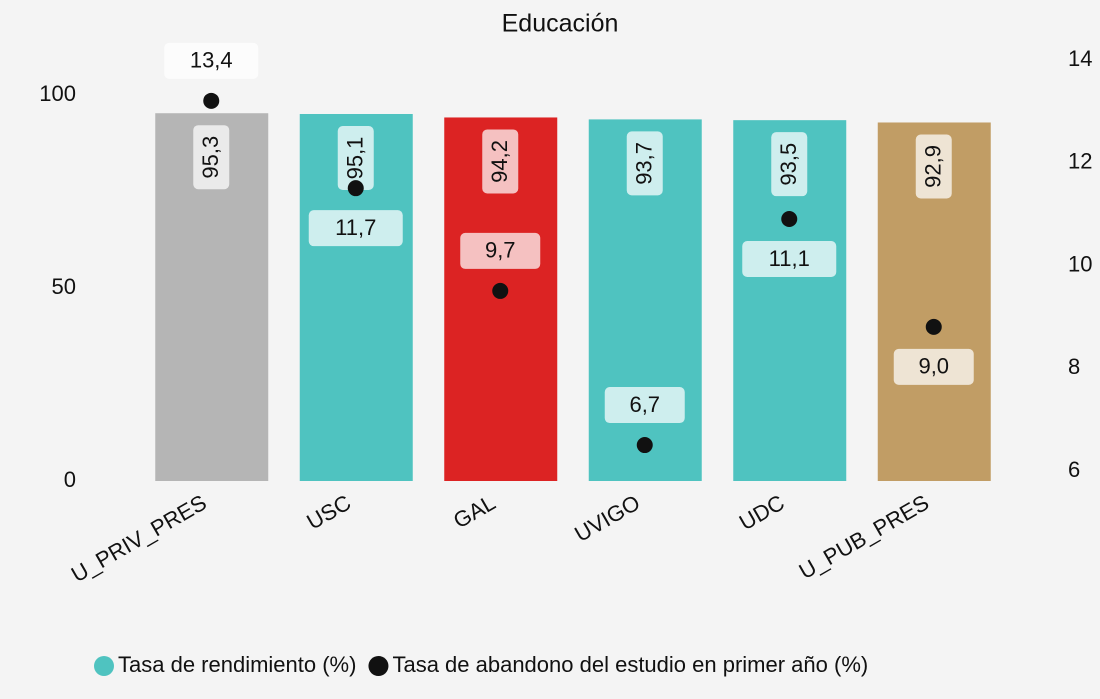 The width and height of the screenshot is (1100, 699). I want to click on dot-value-label: 11,1, so click(789, 258).